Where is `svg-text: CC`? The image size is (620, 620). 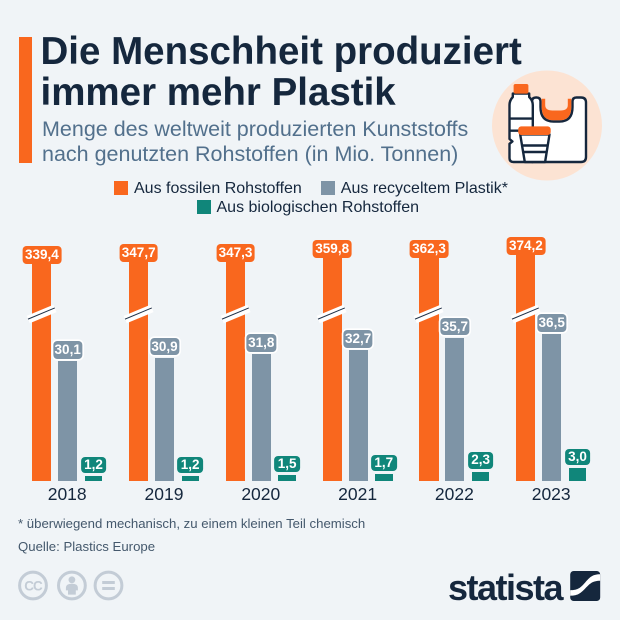
svg-text: CC is located at coordinates (33, 585).